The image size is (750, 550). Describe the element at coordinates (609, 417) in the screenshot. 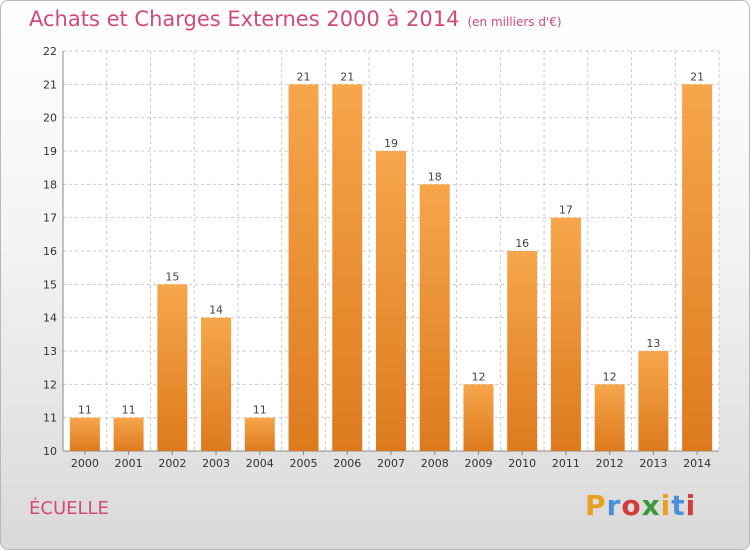

I see `bar-2012` at that location.